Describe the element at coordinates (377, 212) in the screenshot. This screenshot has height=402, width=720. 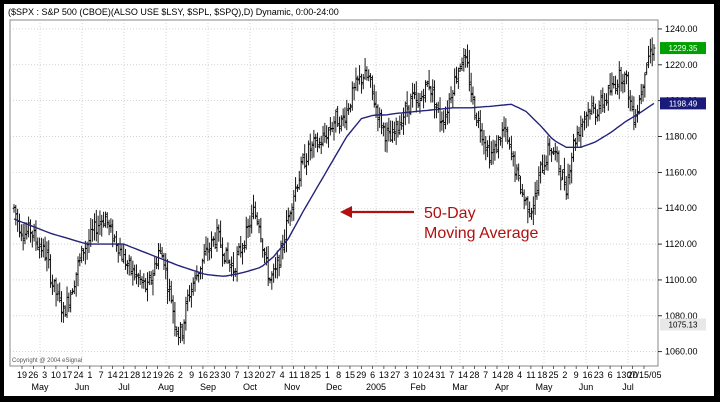
I see `annotation-arrow` at that location.